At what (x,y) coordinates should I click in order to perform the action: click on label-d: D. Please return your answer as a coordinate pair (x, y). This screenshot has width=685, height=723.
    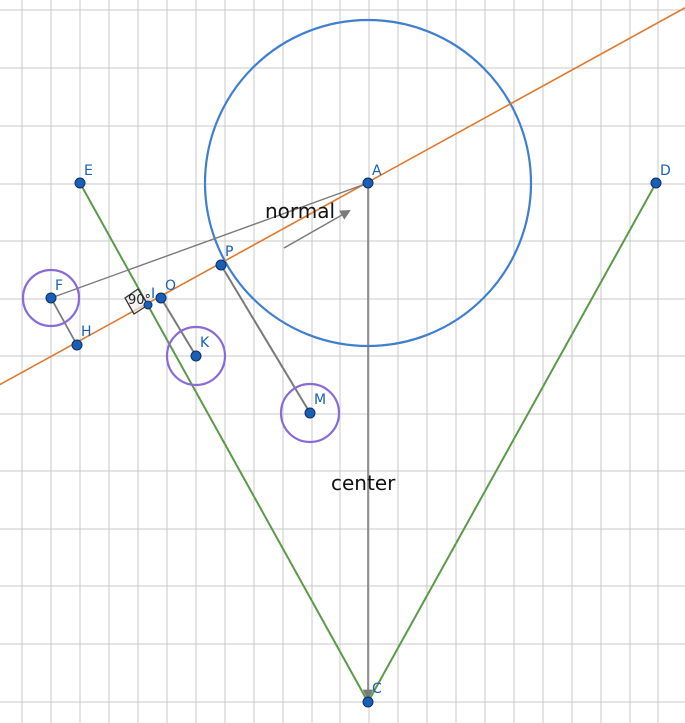
    Looking at the image, I should click on (665, 171).